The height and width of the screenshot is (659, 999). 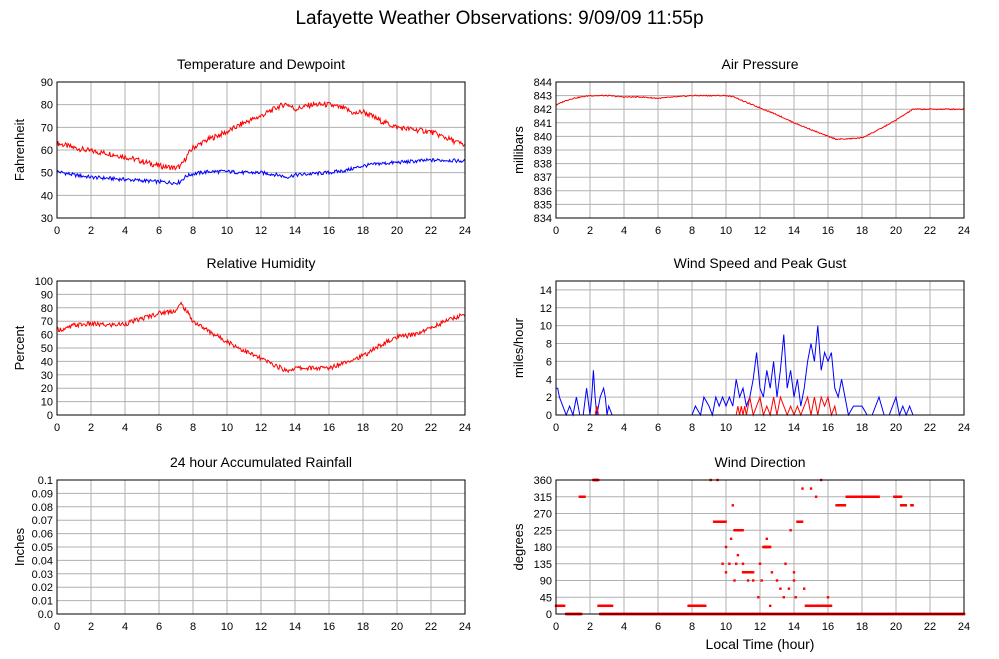 I want to click on wind-speed-x-tick-label: 14, so click(x=794, y=428).